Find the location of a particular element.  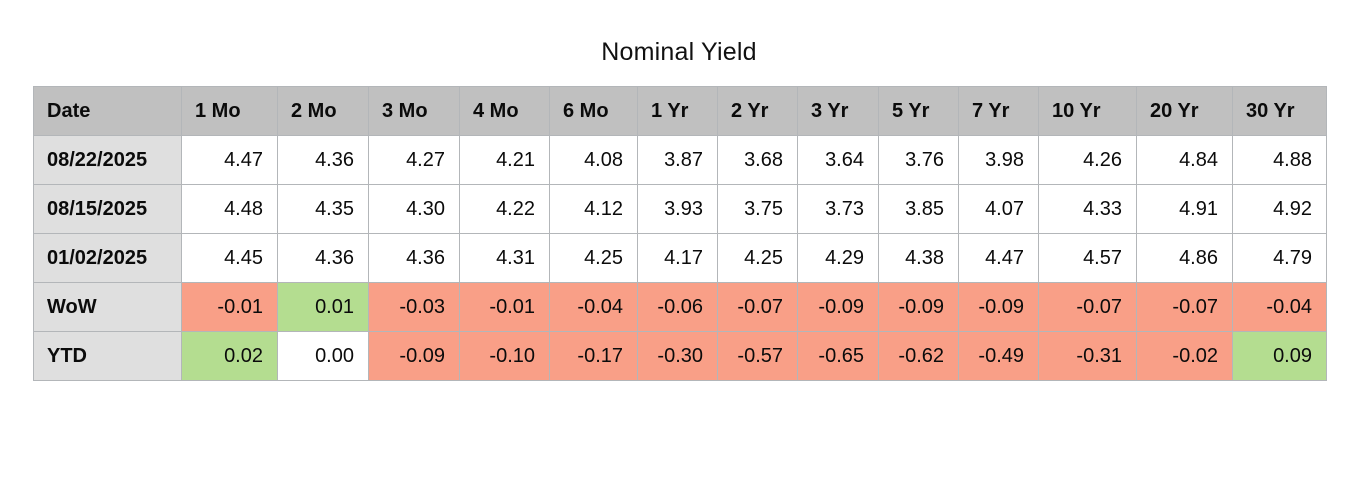

delta-cell: -0.06 is located at coordinates (677, 307).